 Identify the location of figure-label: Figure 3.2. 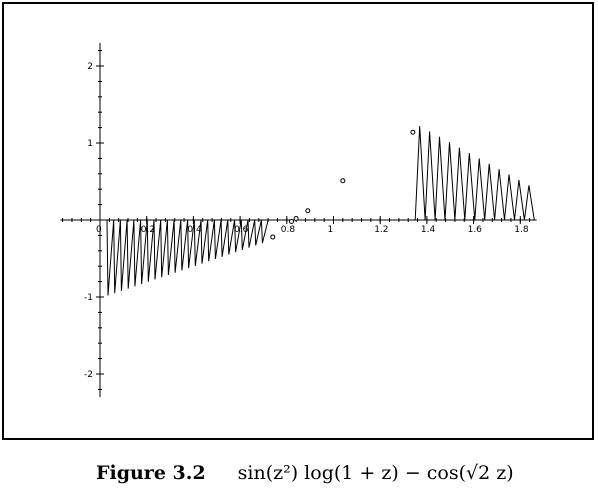
(151, 473).